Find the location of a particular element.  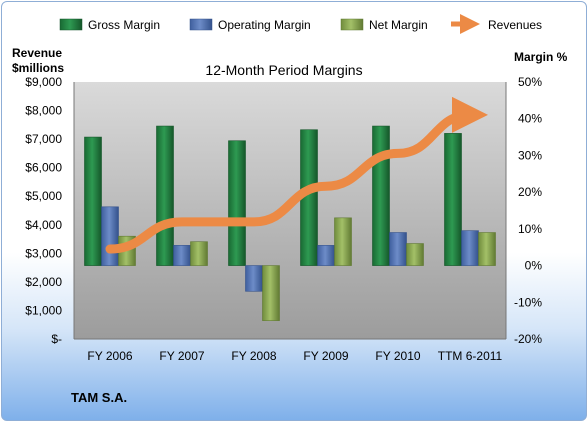

company-name: TAM S.A. is located at coordinates (99, 397).